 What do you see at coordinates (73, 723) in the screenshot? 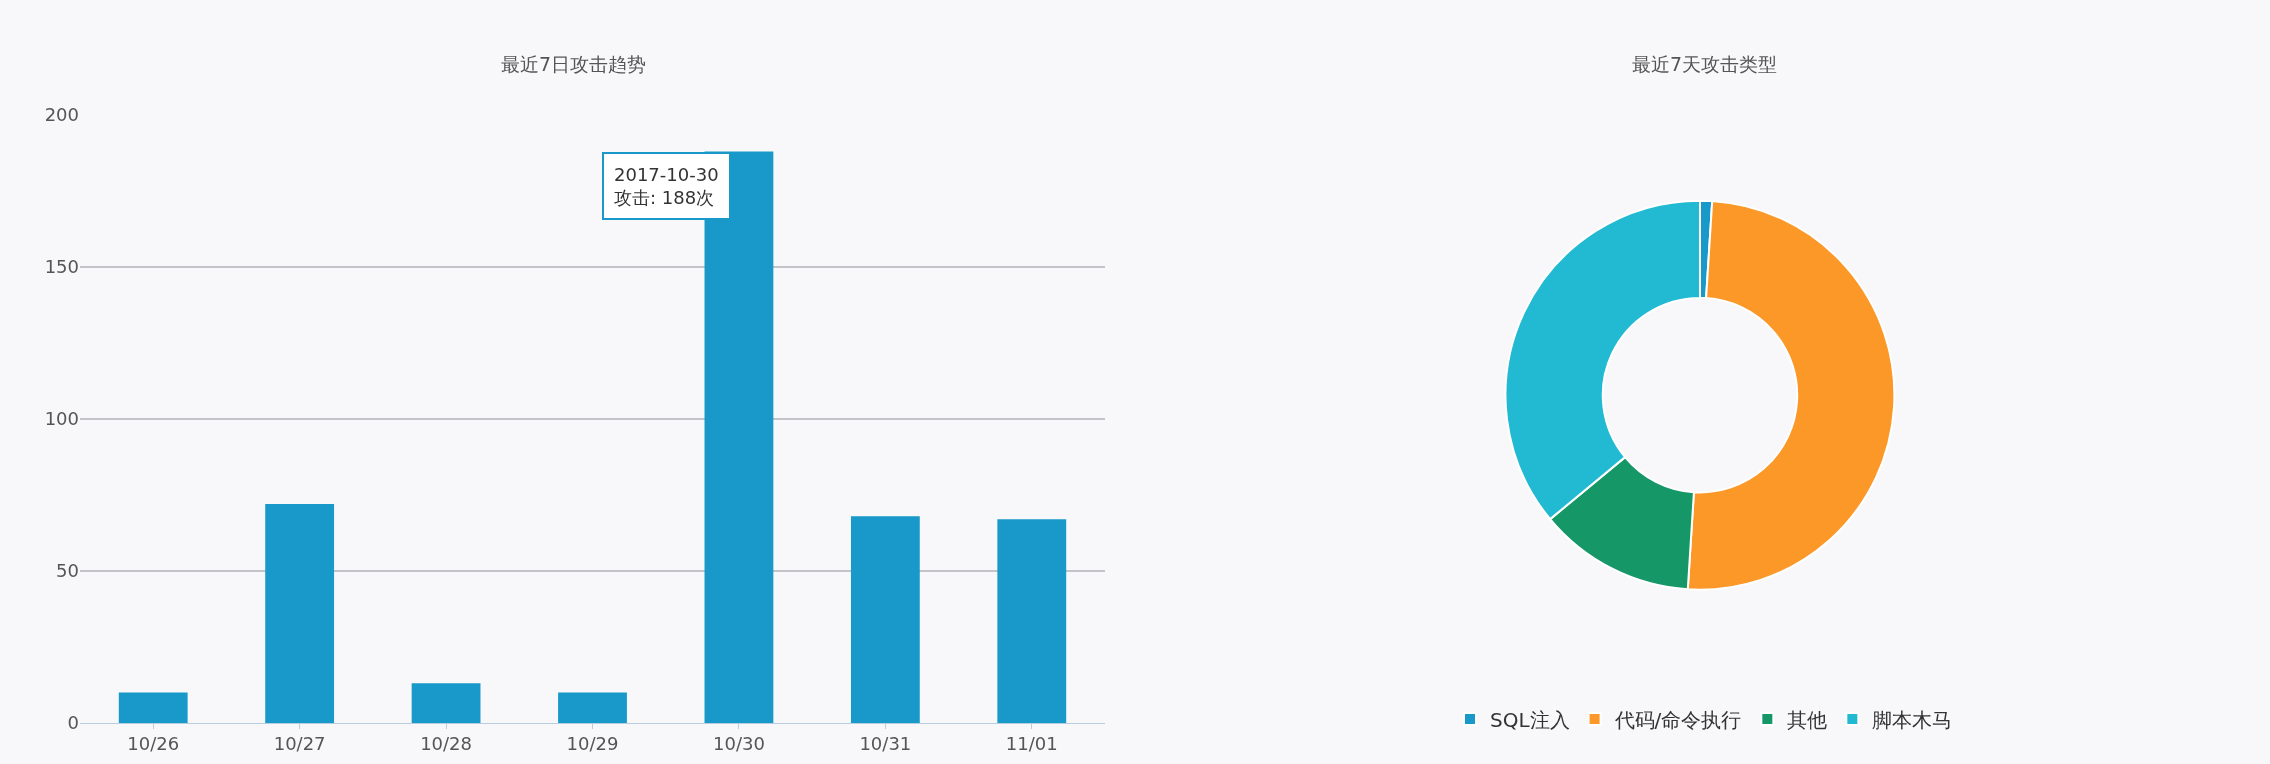
I see `y-tick-label: 0` at bounding box center [73, 723].